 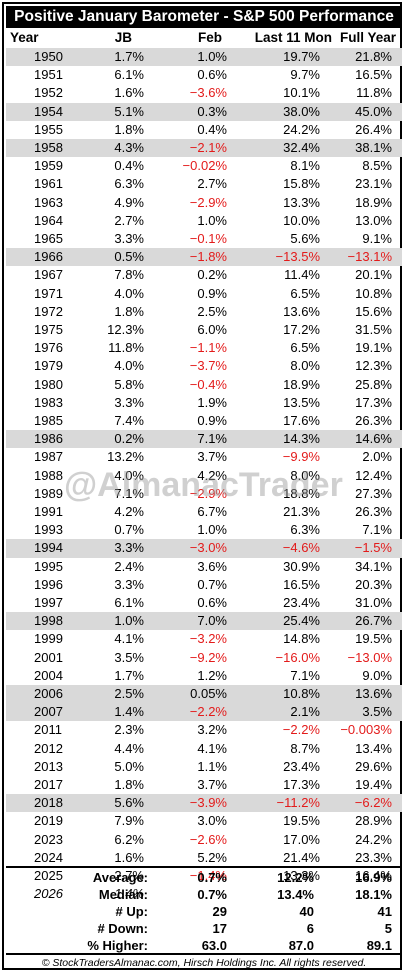 I want to click on cell-full-year: 15.6%, so click(x=373, y=311).